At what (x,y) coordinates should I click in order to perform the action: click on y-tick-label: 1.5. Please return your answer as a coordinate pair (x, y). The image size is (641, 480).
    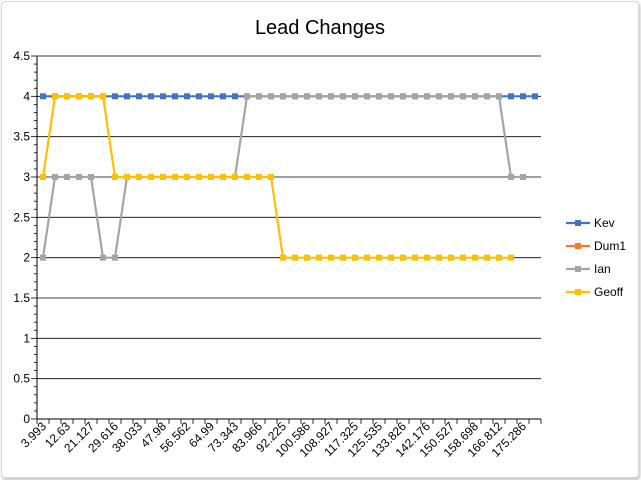
    Looking at the image, I should click on (21, 298).